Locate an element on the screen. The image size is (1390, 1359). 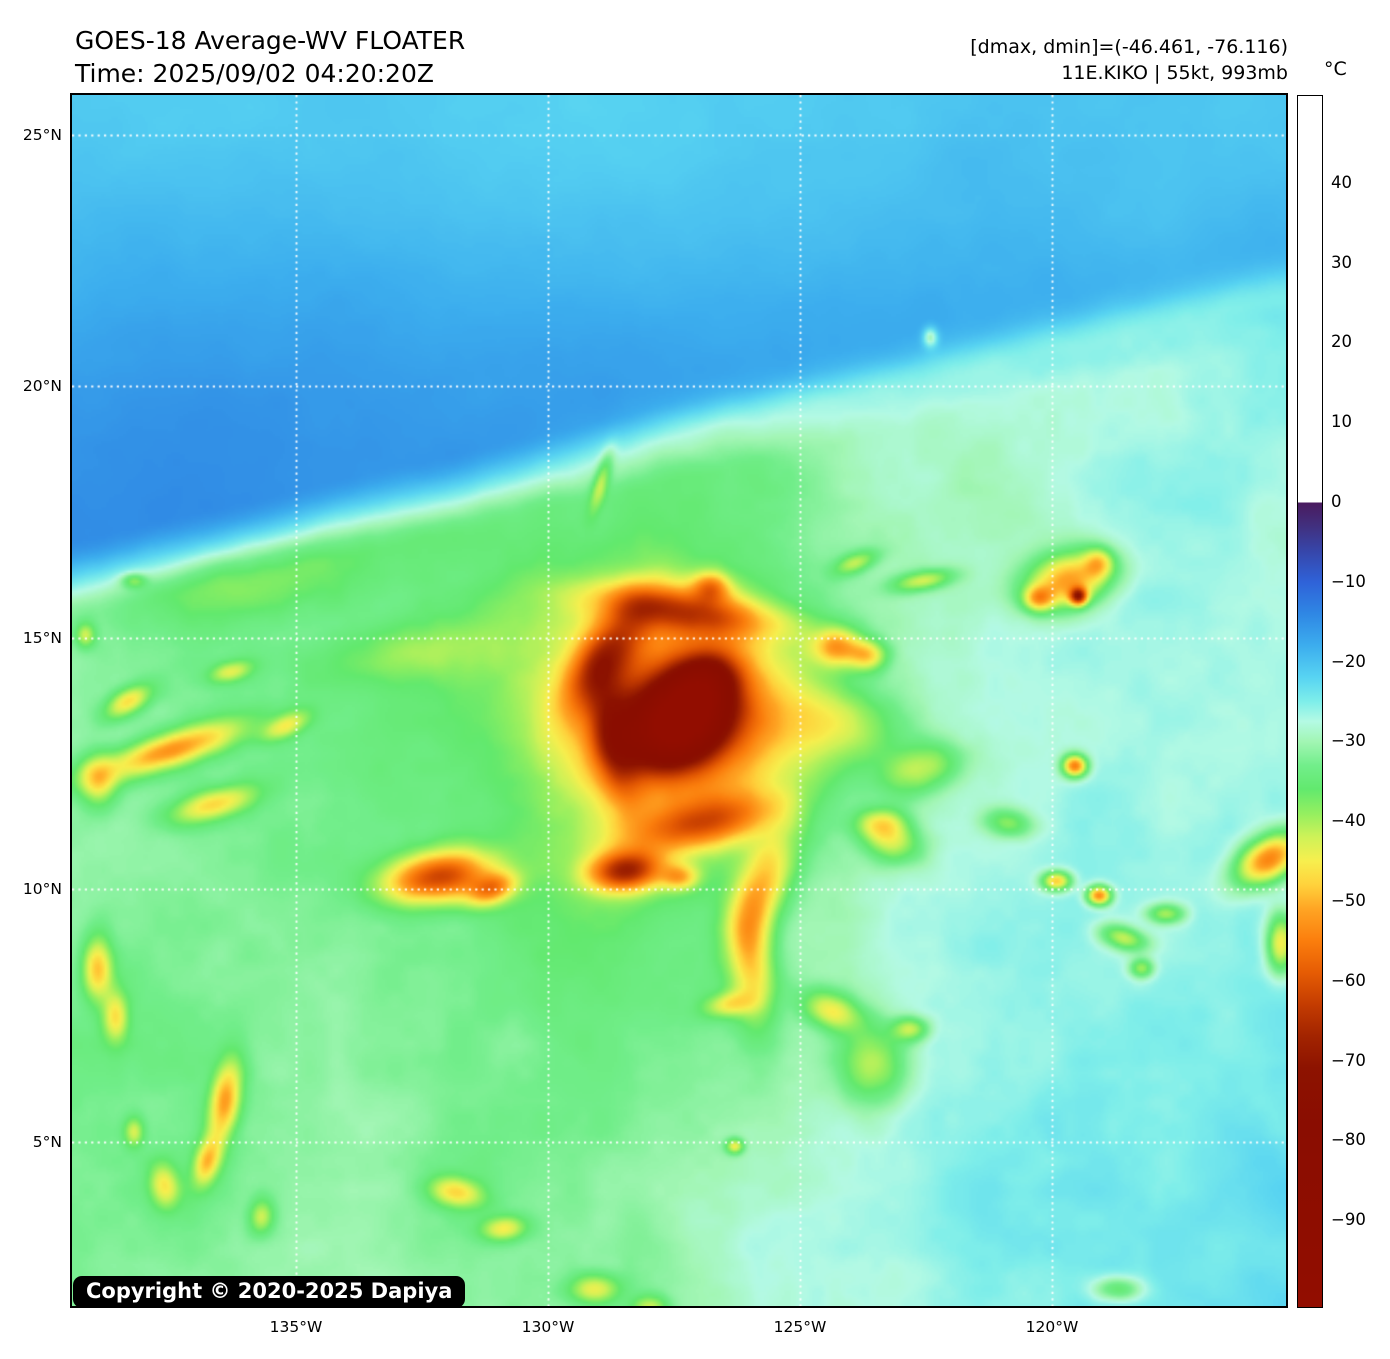
lat-label-5n: 5°N is located at coordinates (47, 1142).